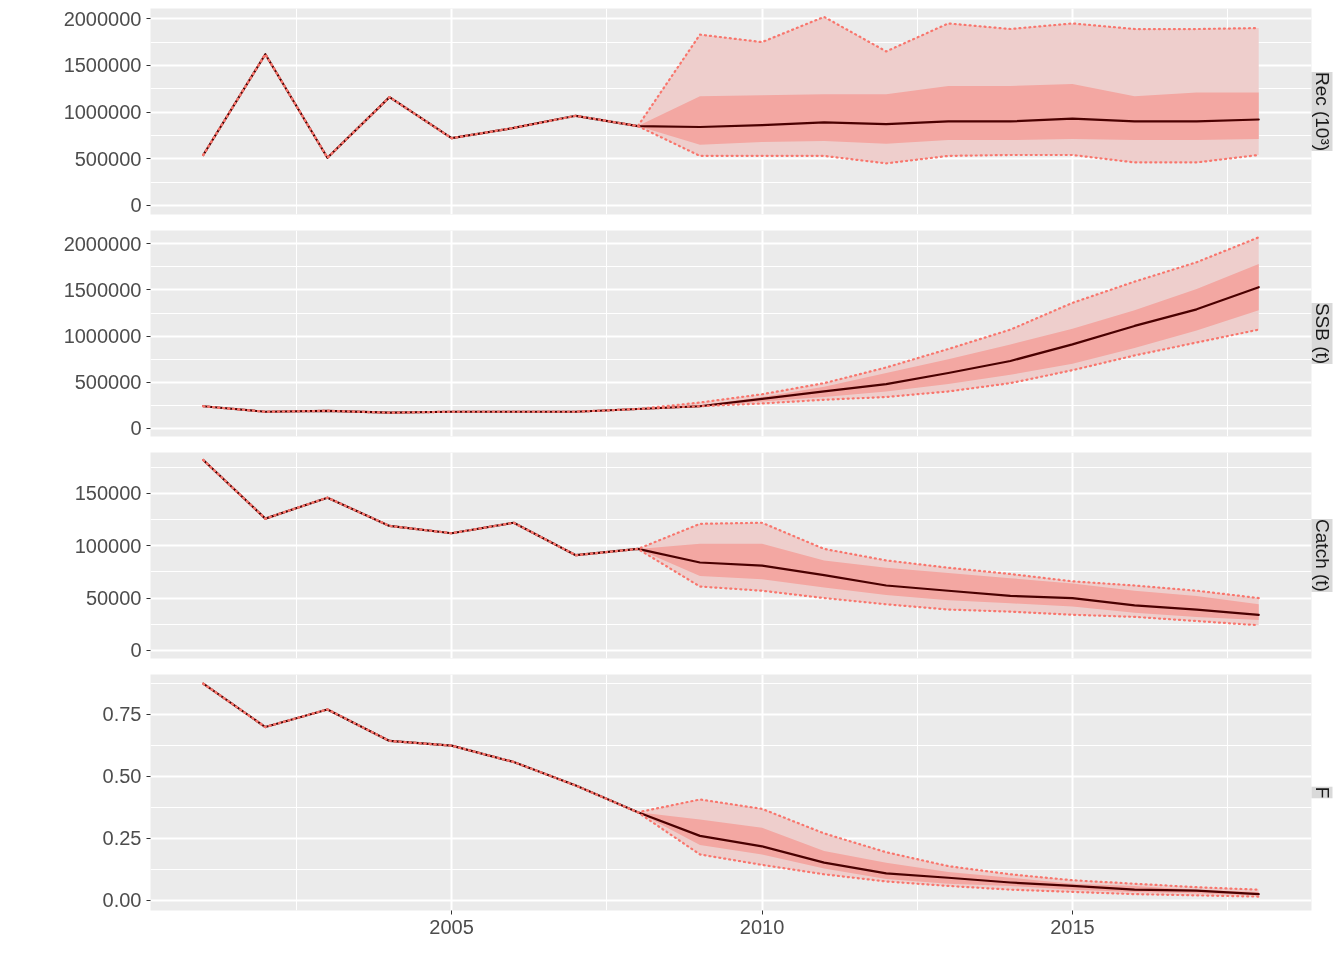  I want to click on text: Rec (10³), so click(1322, 111).